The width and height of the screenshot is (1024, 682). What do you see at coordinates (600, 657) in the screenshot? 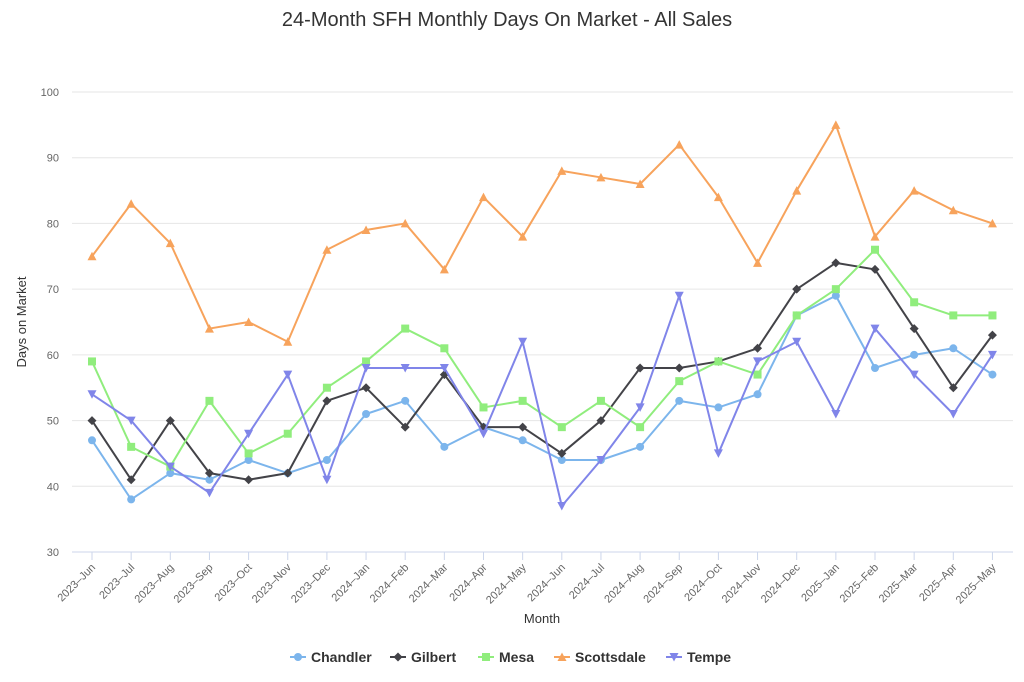
I see `legend-item-scottsdale: Scottsdale` at bounding box center [600, 657].